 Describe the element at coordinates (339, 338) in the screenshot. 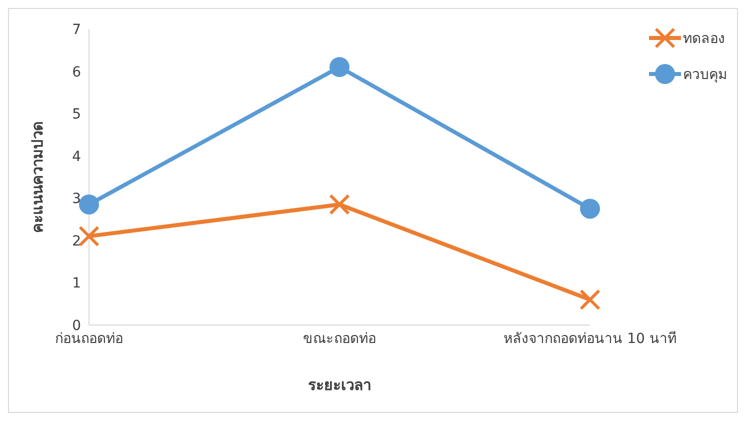

I see `x-tick-label: ขณะถอดท่อ` at that location.